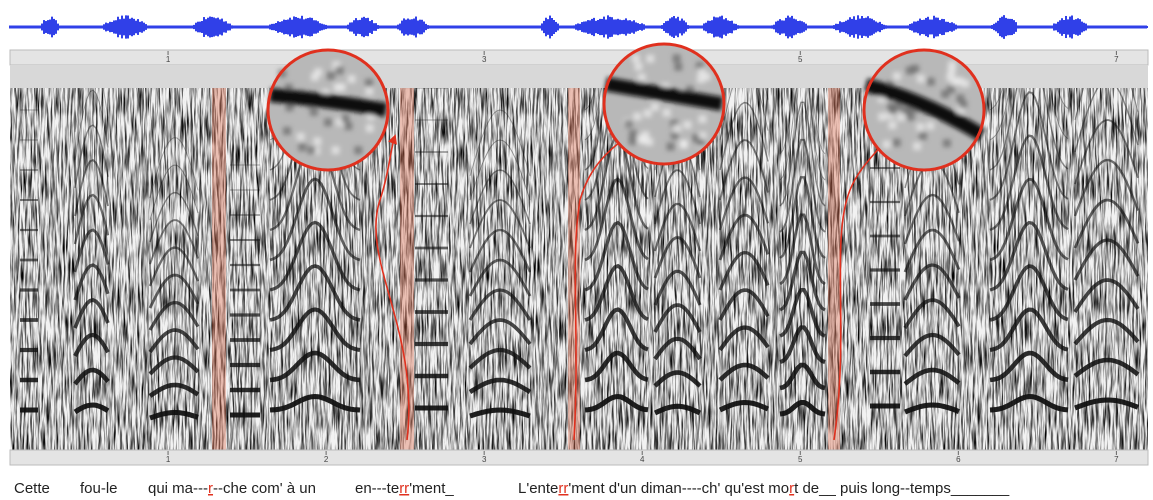 This screenshot has width=1153, height=500. I want to click on lyric: qui ma---r--che com' à un, so click(232, 488).